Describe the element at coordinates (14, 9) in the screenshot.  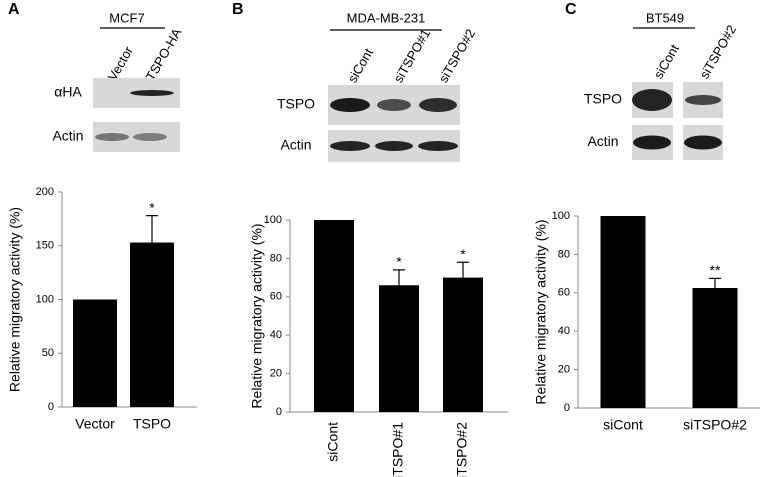
I see `panel-letter: A` at that location.